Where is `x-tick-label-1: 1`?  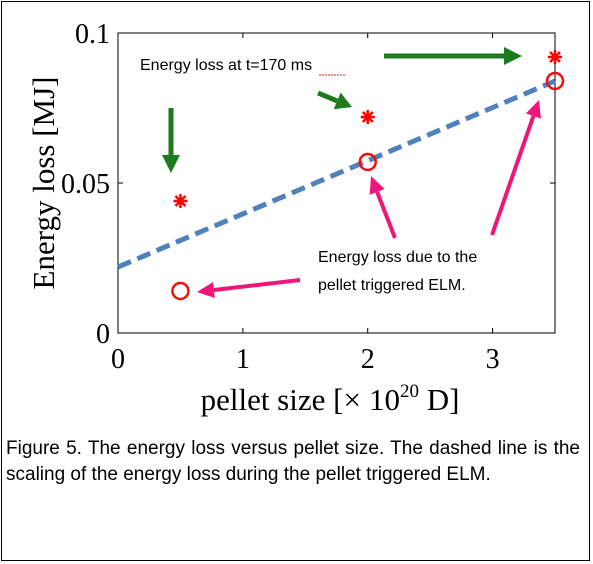 x-tick-label-1: 1 is located at coordinates (243, 359).